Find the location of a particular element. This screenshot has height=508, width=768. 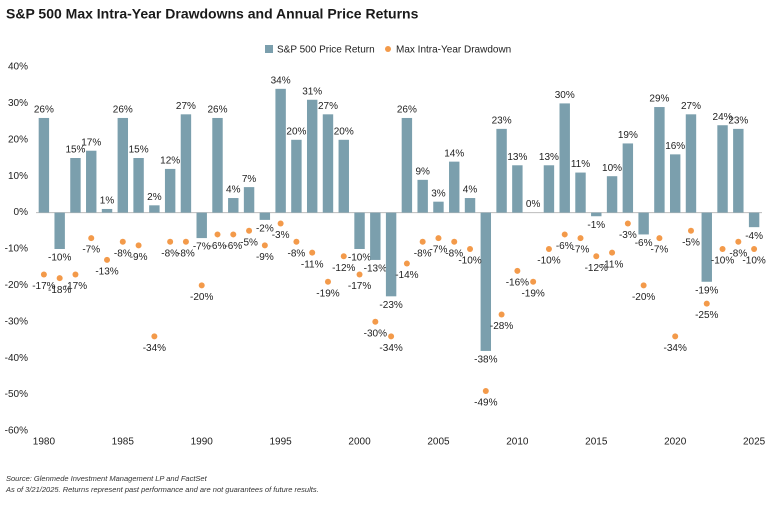

dot-label: -20% is located at coordinates (643, 297).